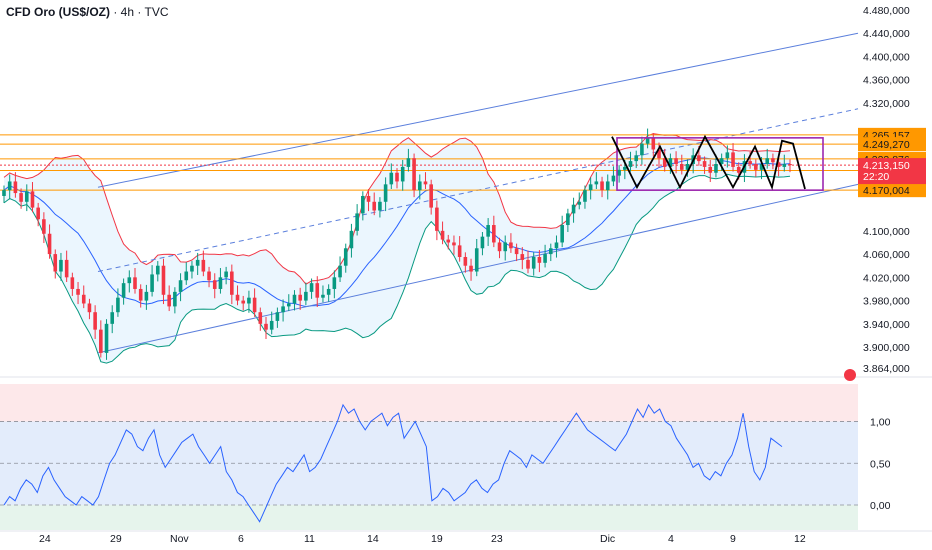  Describe the element at coordinates (886, 11) in the screenshot. I see `price-axis-tick: 4.480,000` at that location.